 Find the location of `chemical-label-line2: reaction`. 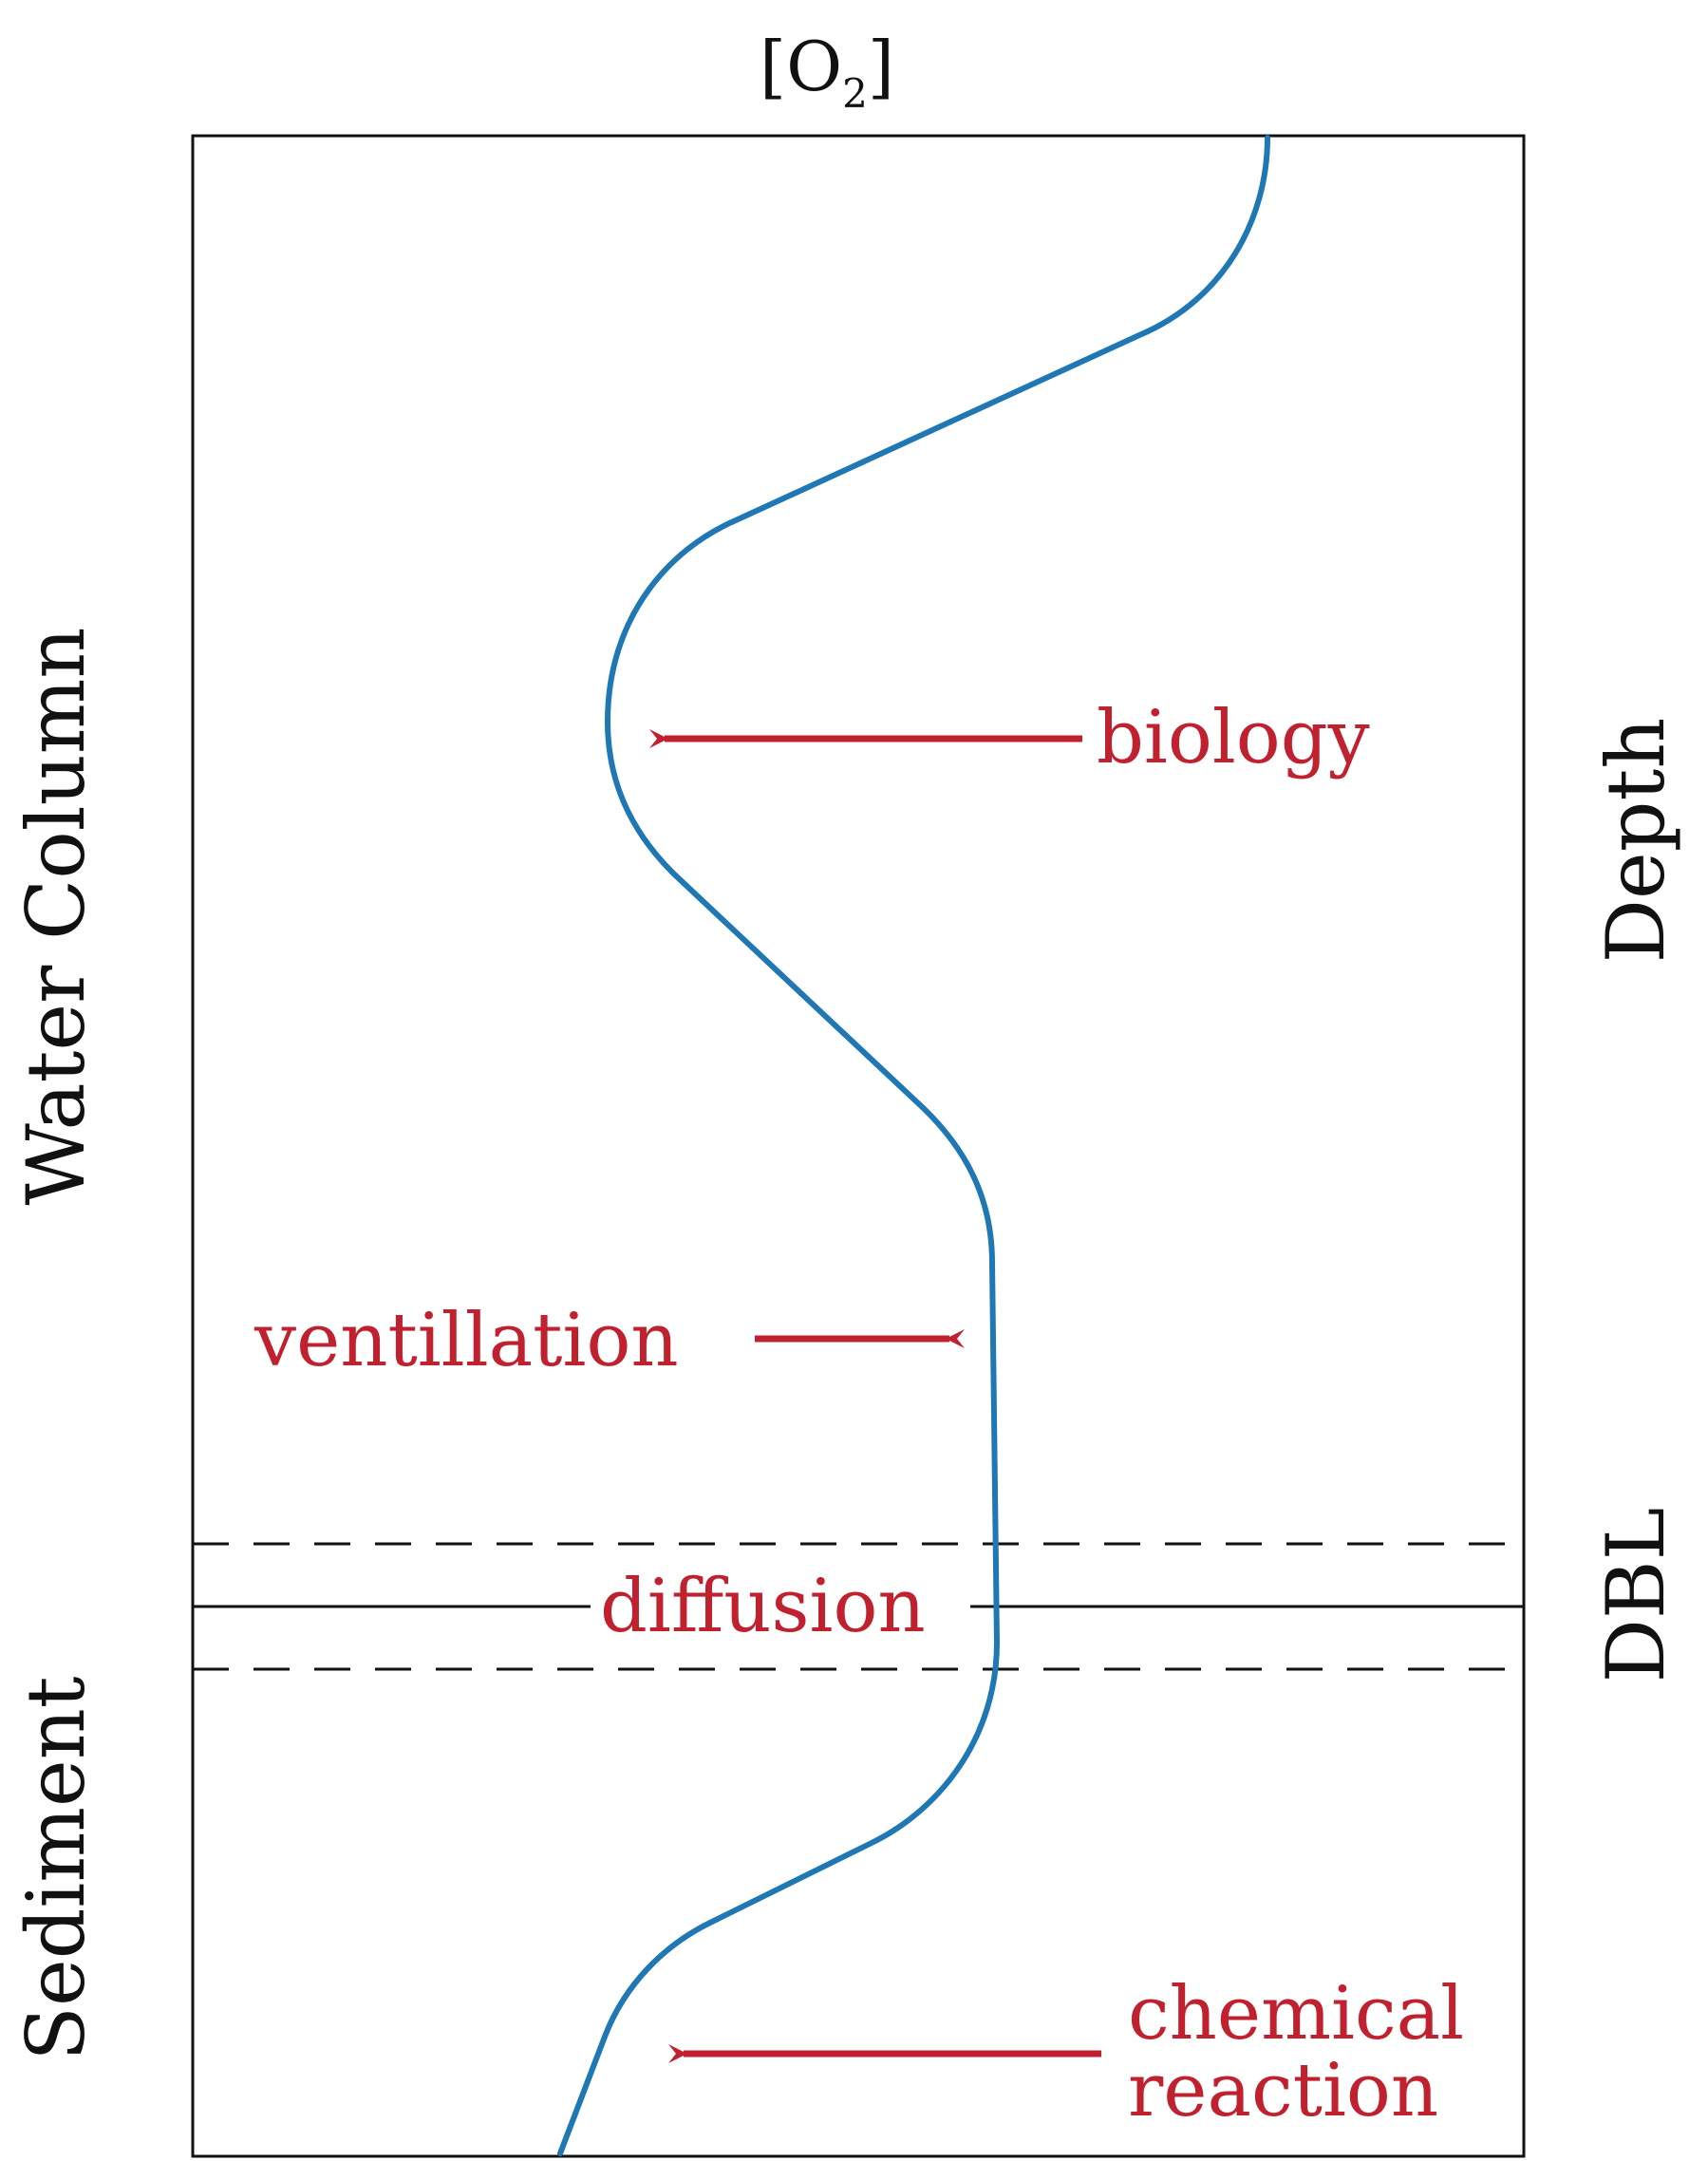

chemical-label-line2: reaction is located at coordinates (1283, 2090).